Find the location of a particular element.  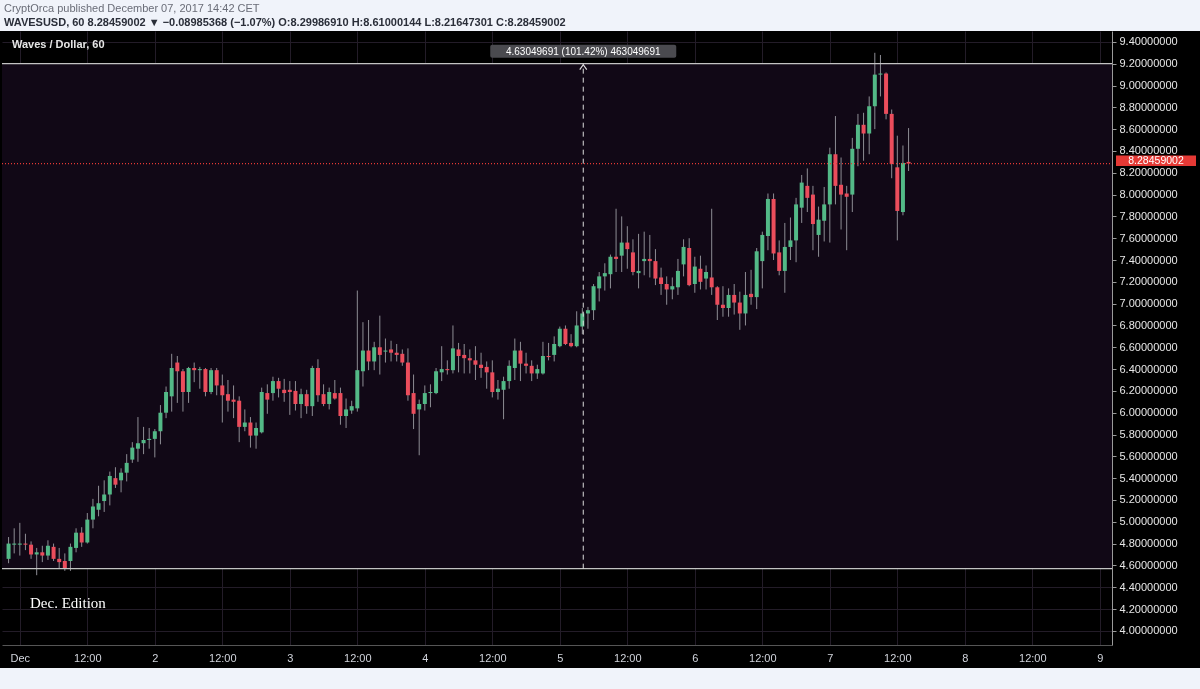

y-tick-label: 5.20000000 is located at coordinates (1148, 499).